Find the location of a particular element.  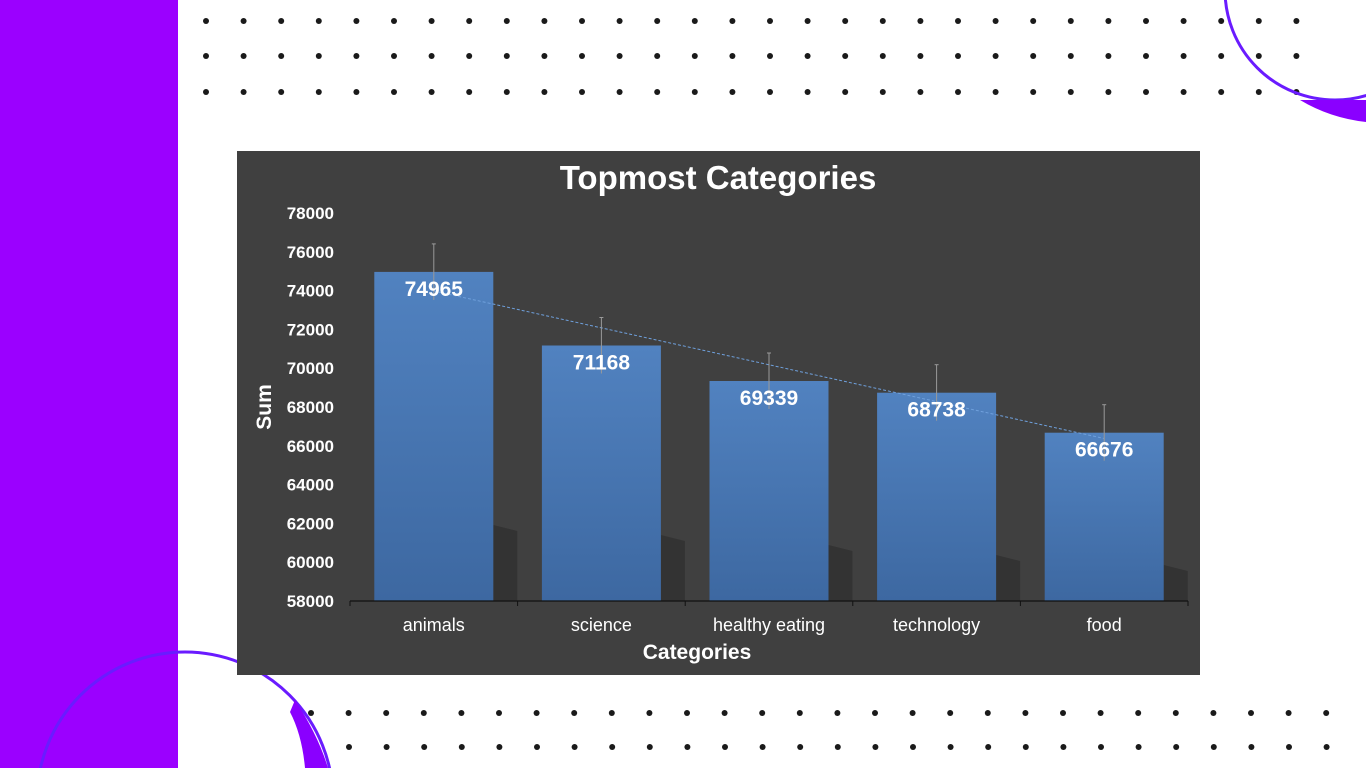

y-tick-label: 70000 is located at coordinates (310, 368).